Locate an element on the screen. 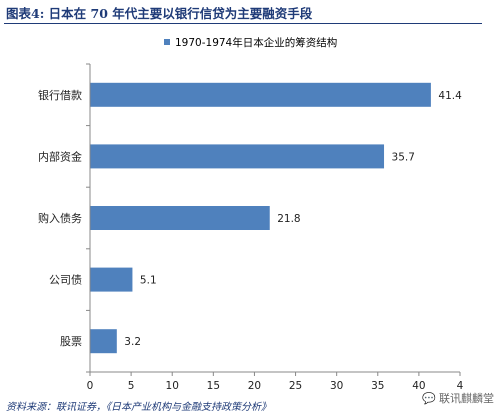  data-label: 21.8 is located at coordinates (288, 219).